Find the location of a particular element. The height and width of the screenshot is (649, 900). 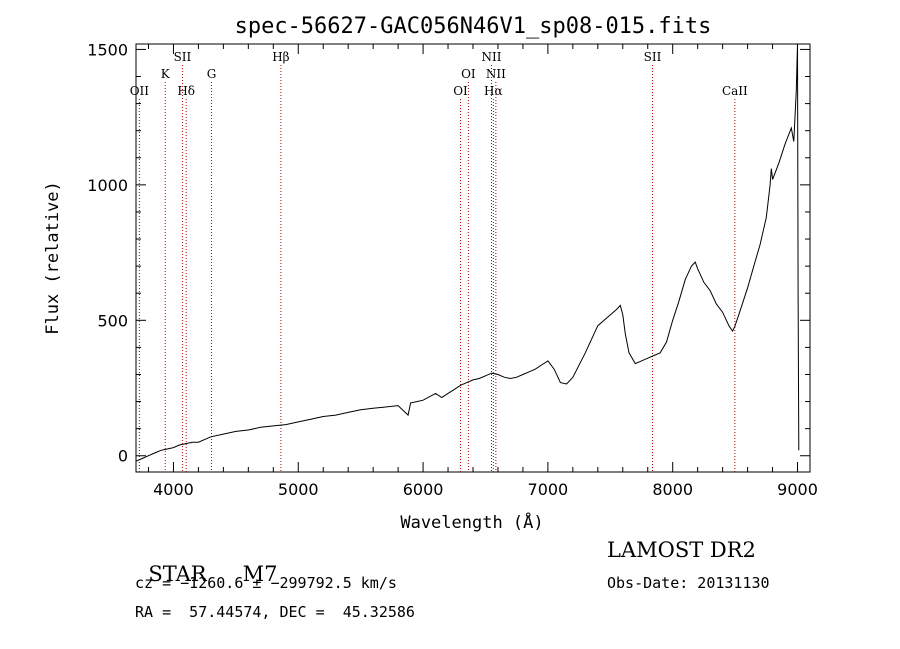

chart-title: spec-56627-GAC056N46V1_sp08-015.fits is located at coordinates (473, 26).